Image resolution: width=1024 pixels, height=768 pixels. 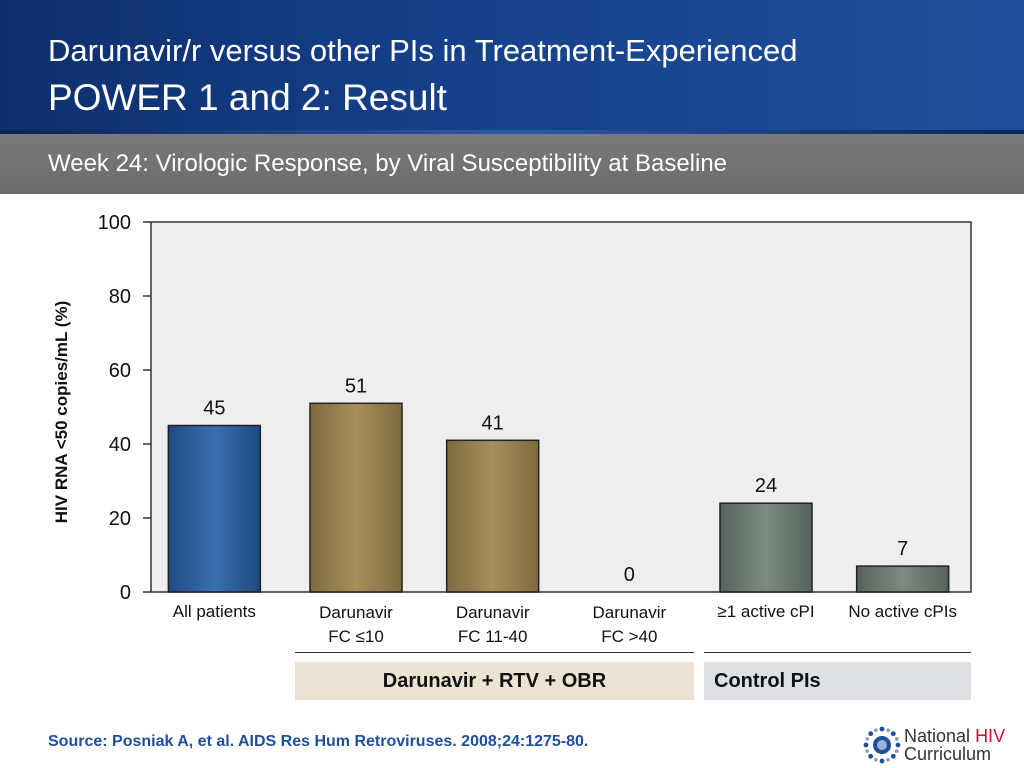 What do you see at coordinates (765, 611) in the screenshot?
I see `x-tick-label: ≥1 active cPI` at bounding box center [765, 611].